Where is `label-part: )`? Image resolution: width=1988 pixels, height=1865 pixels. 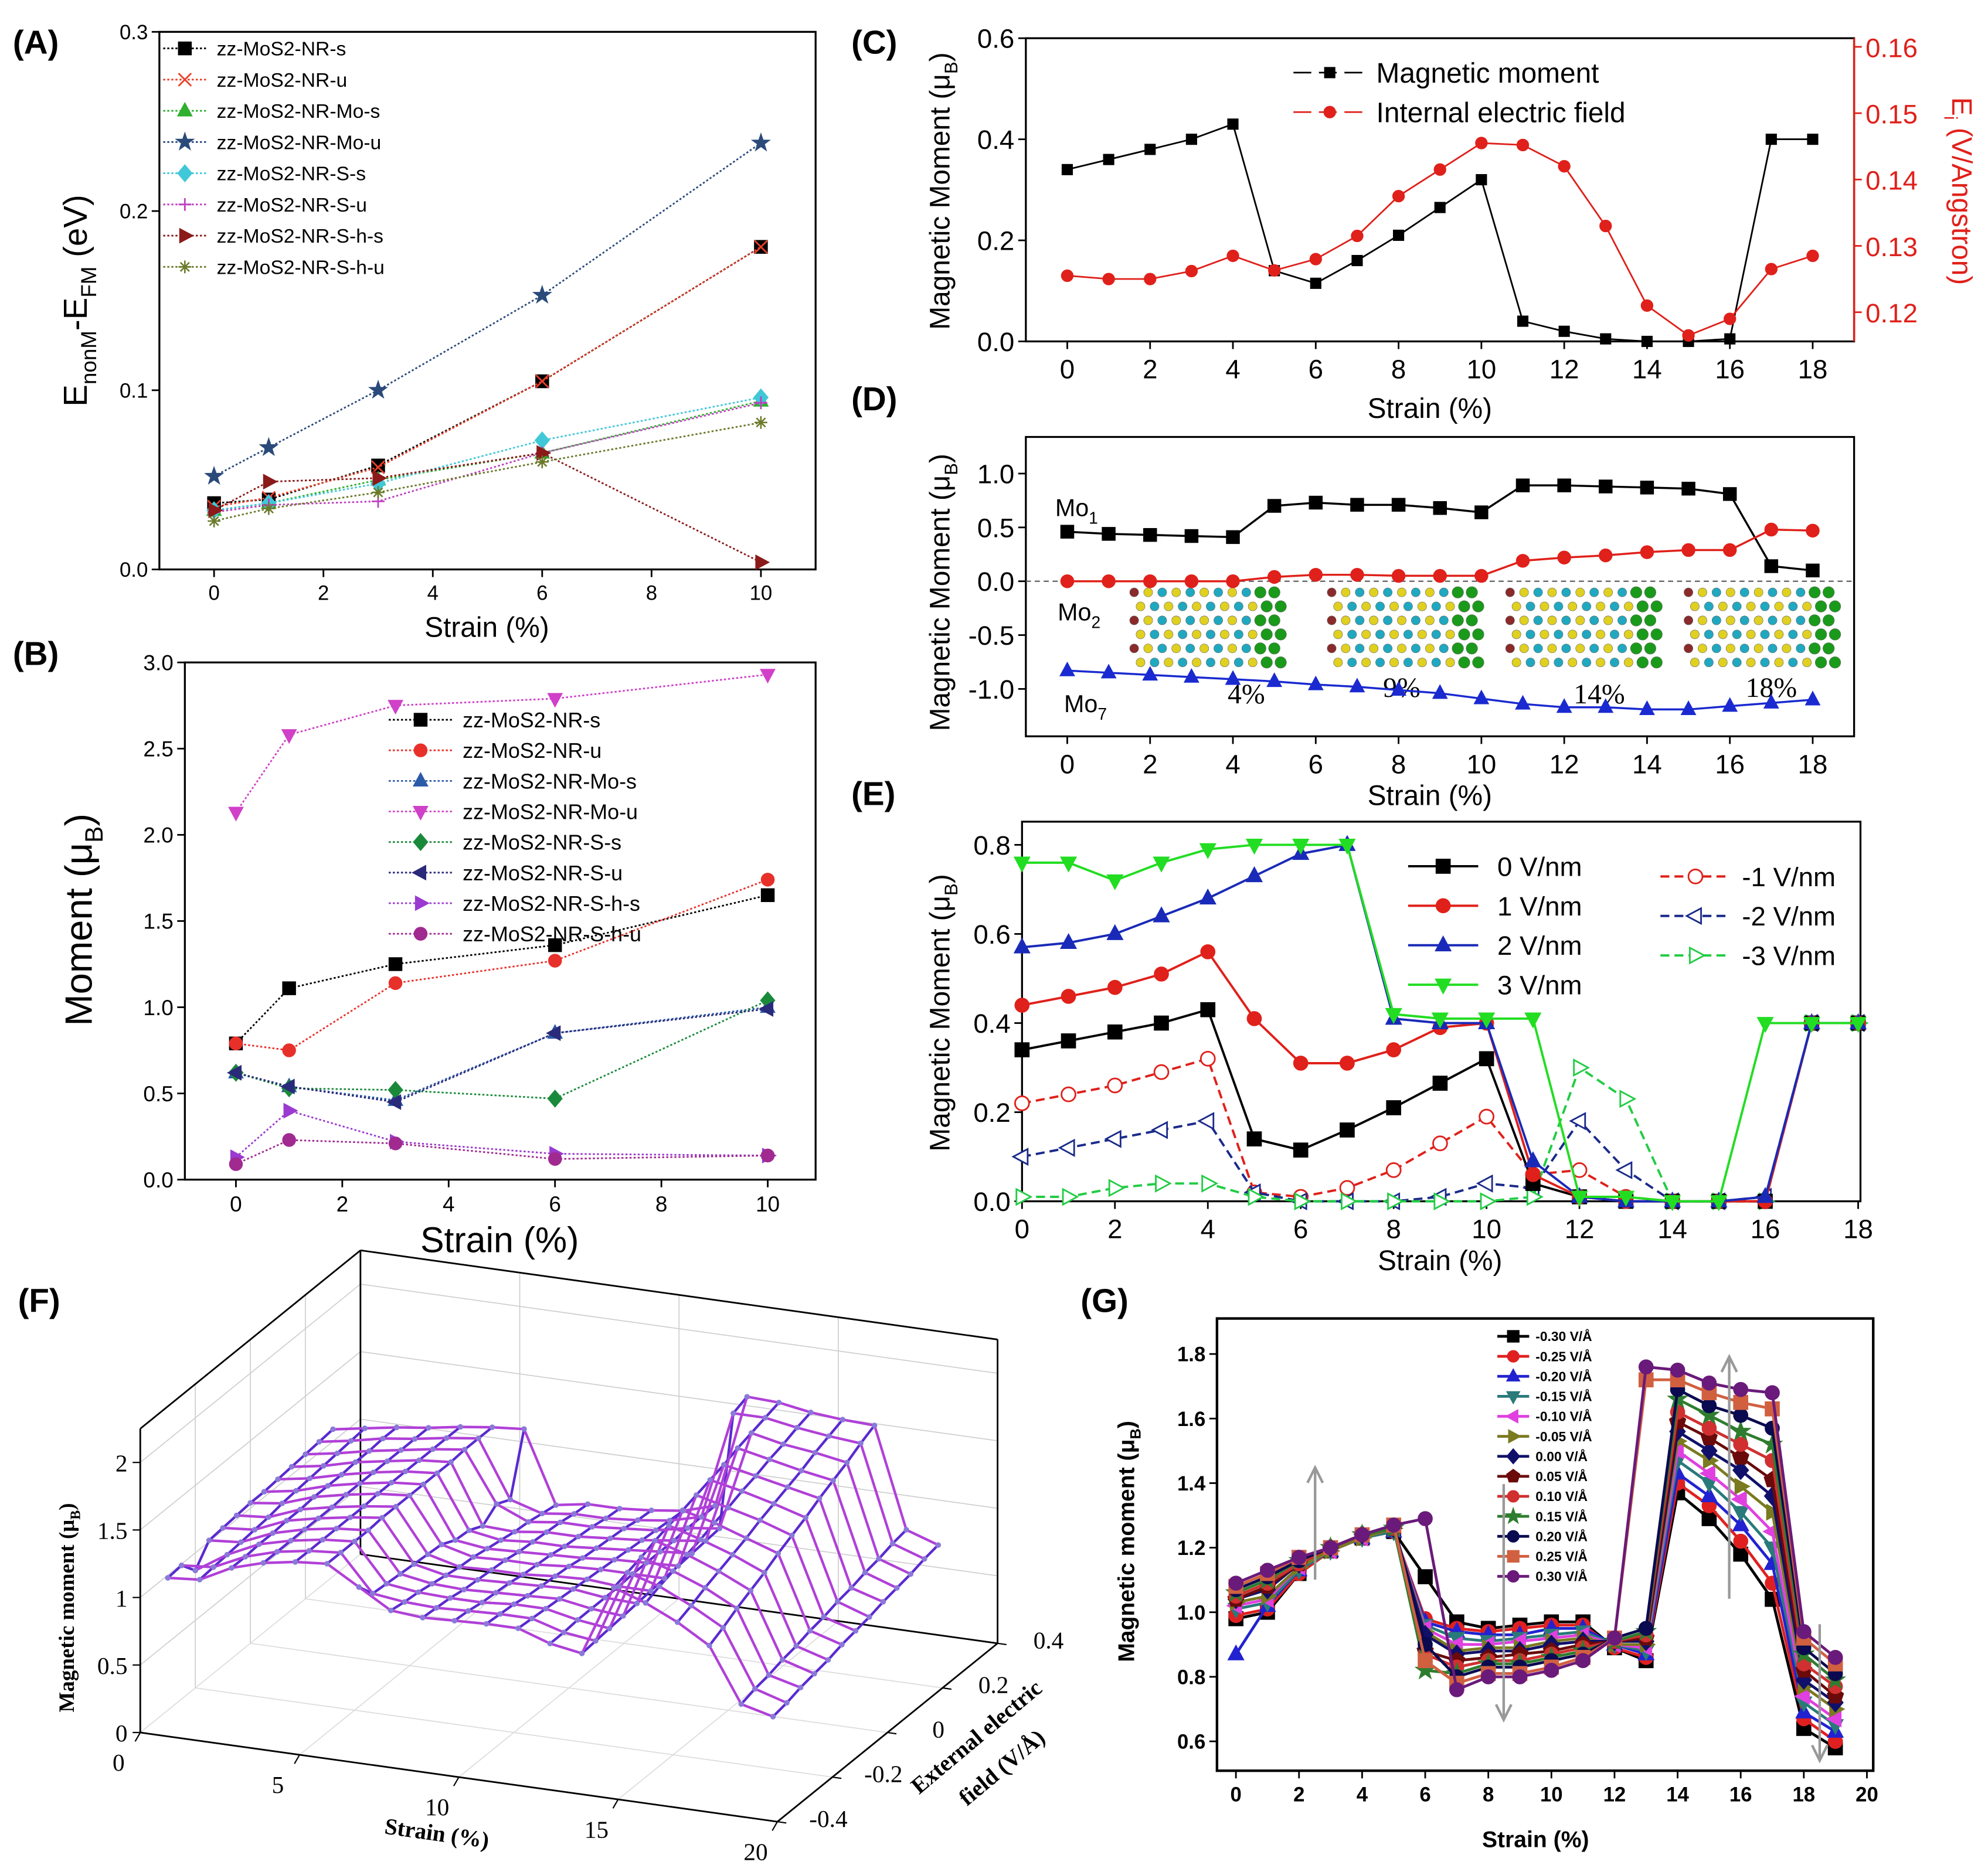 label-part: ) is located at coordinates (1127, 1424).